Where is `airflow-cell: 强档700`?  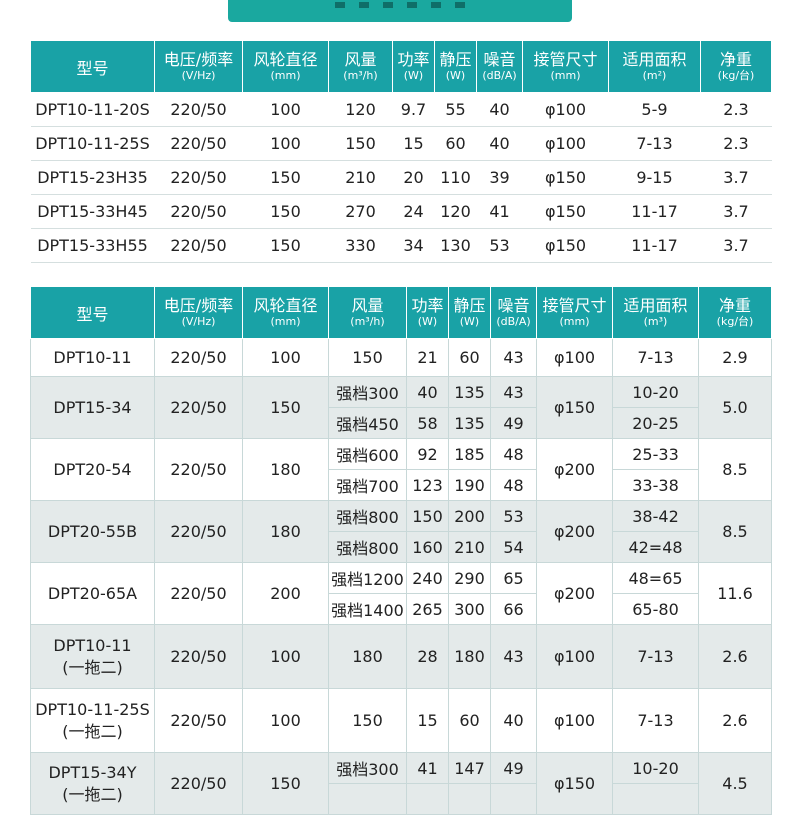
airflow-cell: 强档700 is located at coordinates (367, 485).